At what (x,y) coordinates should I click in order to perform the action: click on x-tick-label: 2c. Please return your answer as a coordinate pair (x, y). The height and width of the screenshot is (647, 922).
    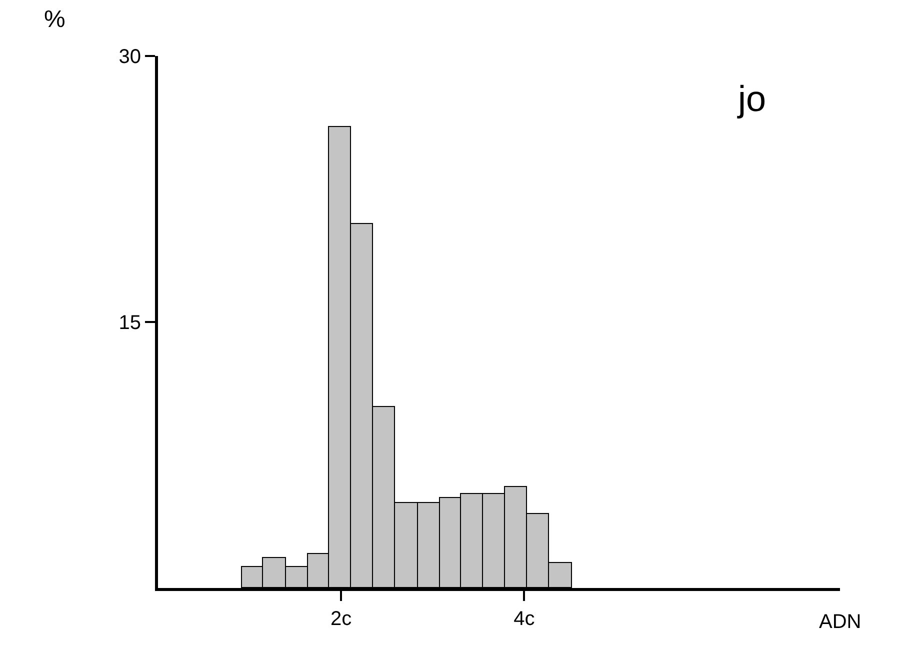
    Looking at the image, I should click on (341, 619).